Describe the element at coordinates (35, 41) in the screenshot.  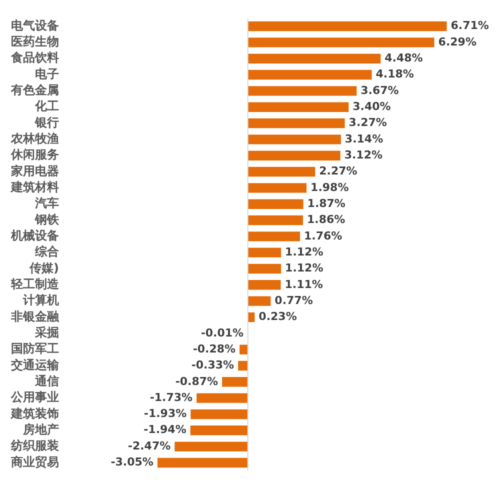
I see `y-tick-label: 医药生物` at that location.